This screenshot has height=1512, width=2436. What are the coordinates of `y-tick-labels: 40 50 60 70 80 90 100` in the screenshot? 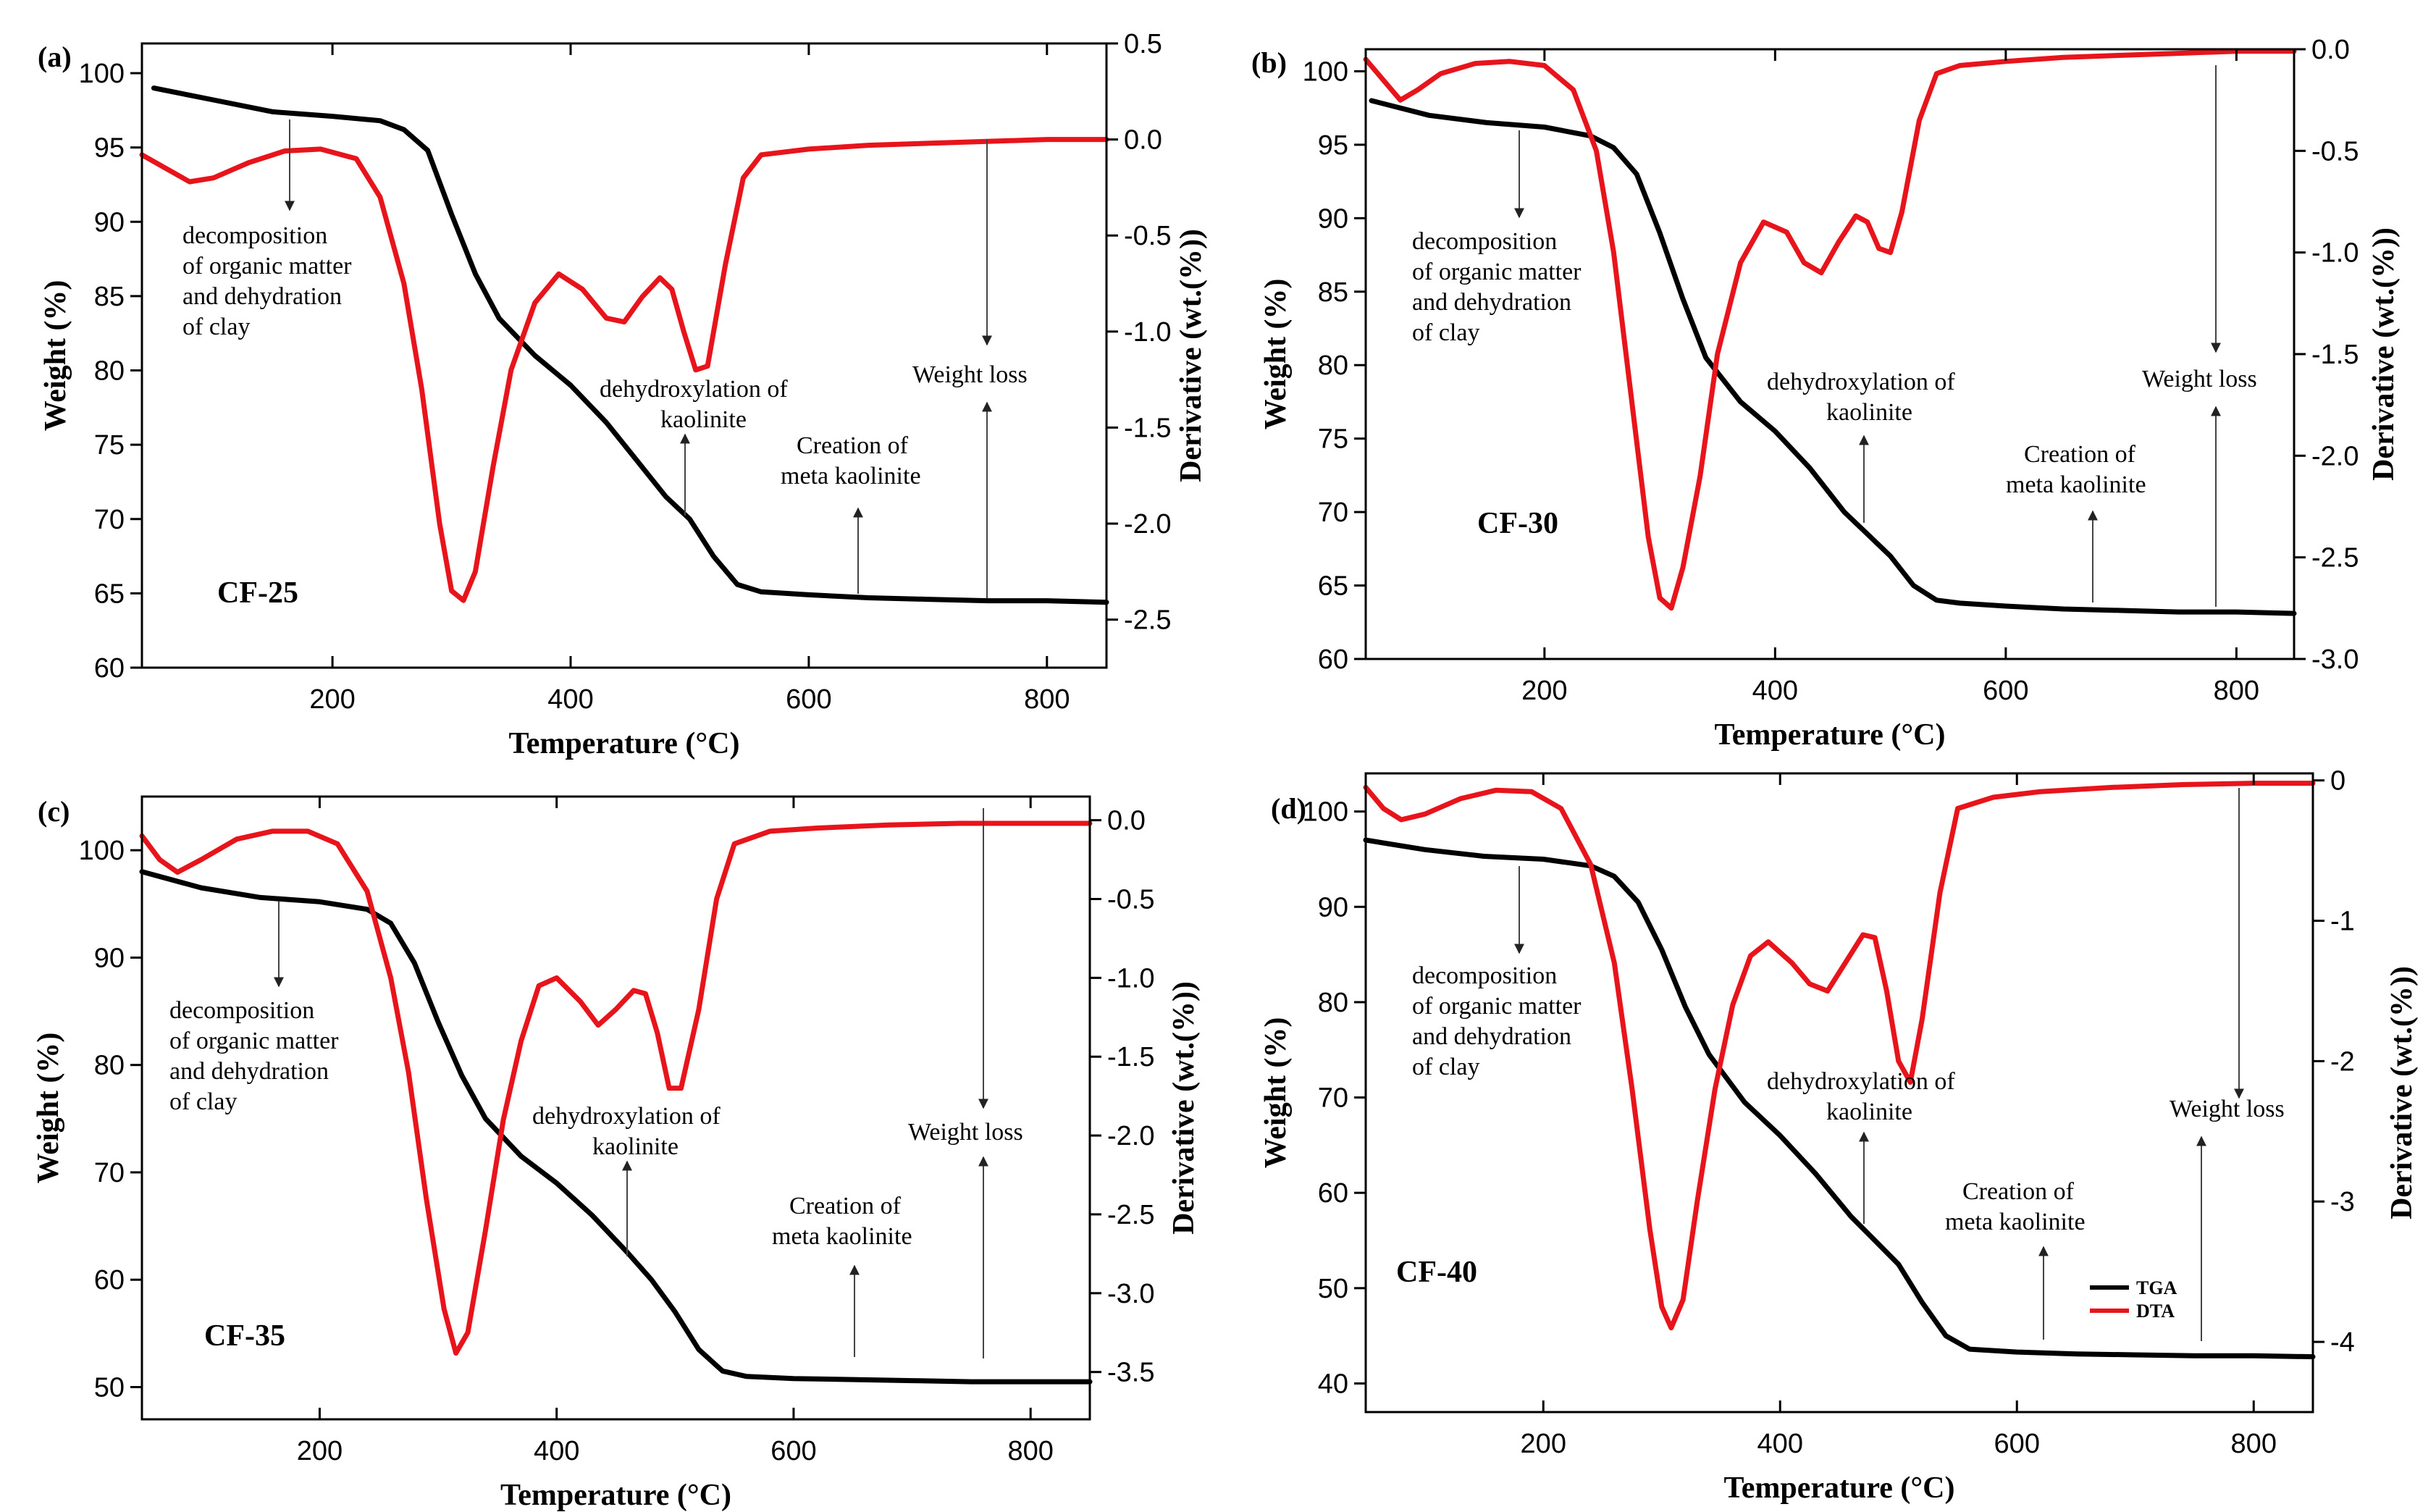 It's located at (1325, 1098).